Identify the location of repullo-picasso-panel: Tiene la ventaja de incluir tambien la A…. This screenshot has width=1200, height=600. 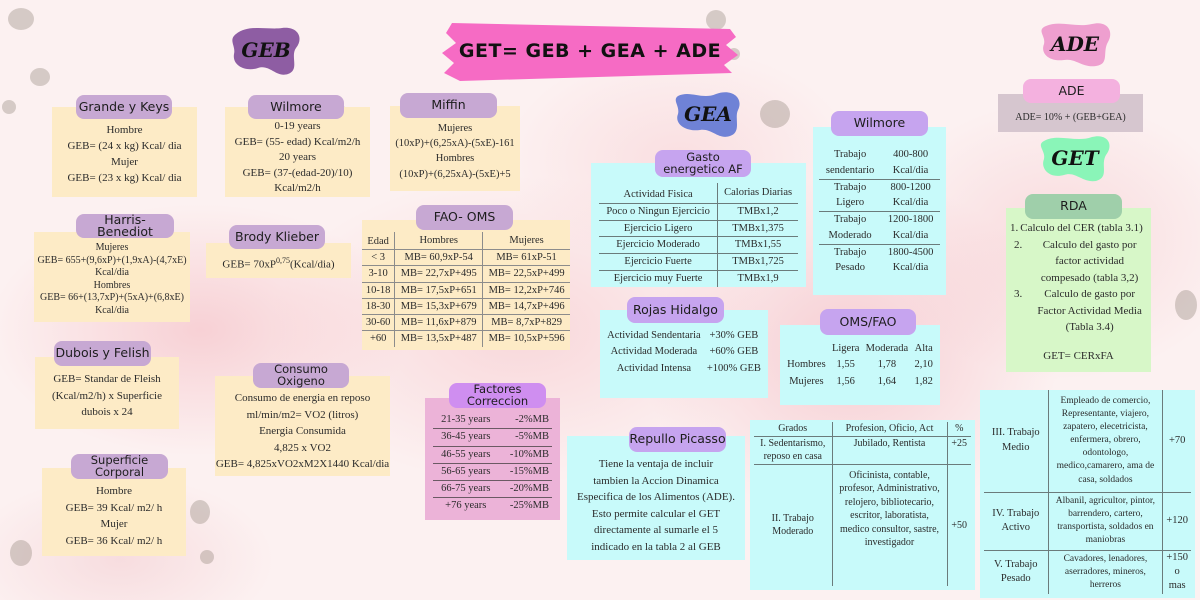
(656, 498).